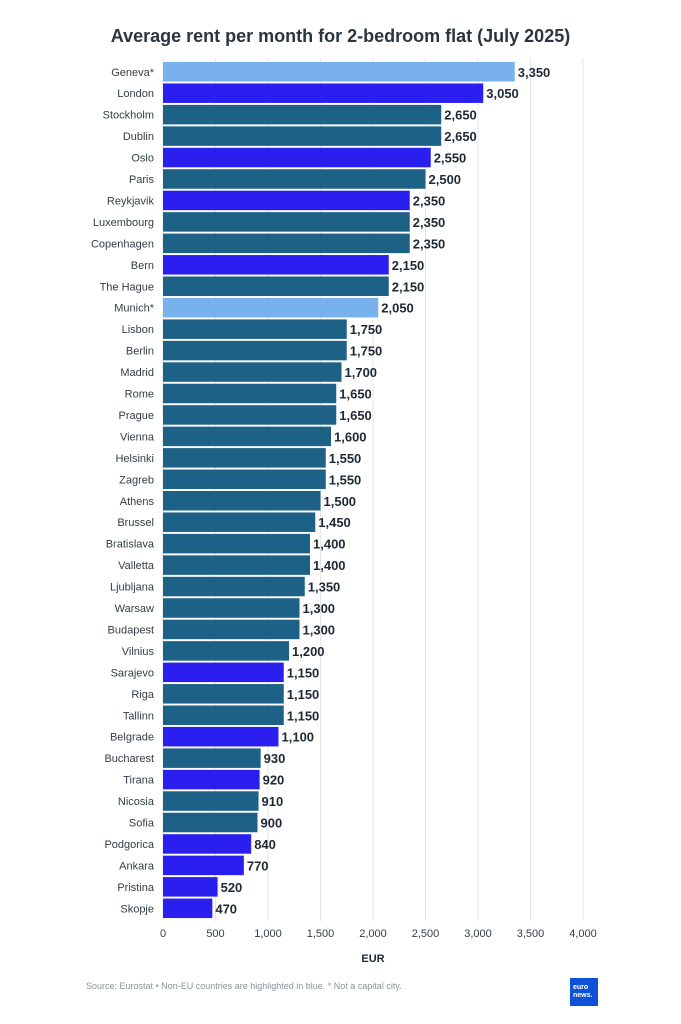 The height and width of the screenshot is (1024, 681). What do you see at coordinates (137, 502) in the screenshot?
I see `category-label: Athens` at bounding box center [137, 502].